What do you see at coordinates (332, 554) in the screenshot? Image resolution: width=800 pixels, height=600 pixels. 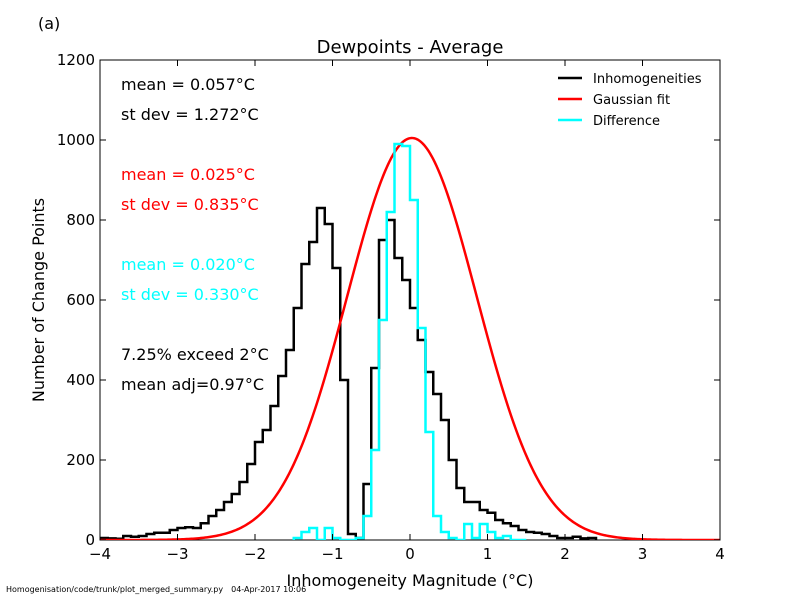 I see `x-tick-label: −1` at bounding box center [332, 554].